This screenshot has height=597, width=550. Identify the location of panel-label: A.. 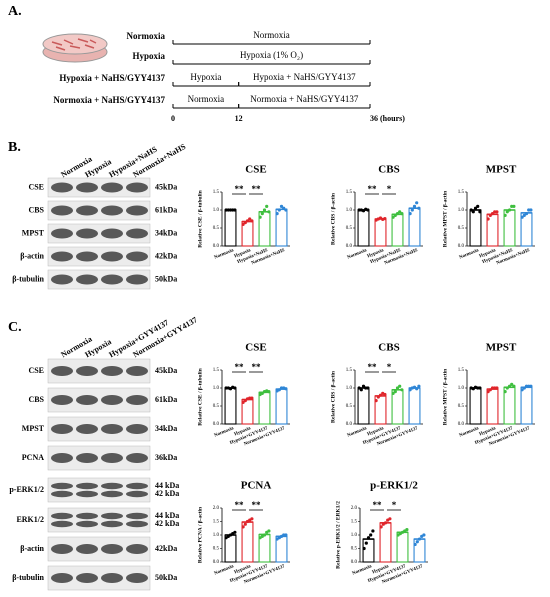
(15, 11).